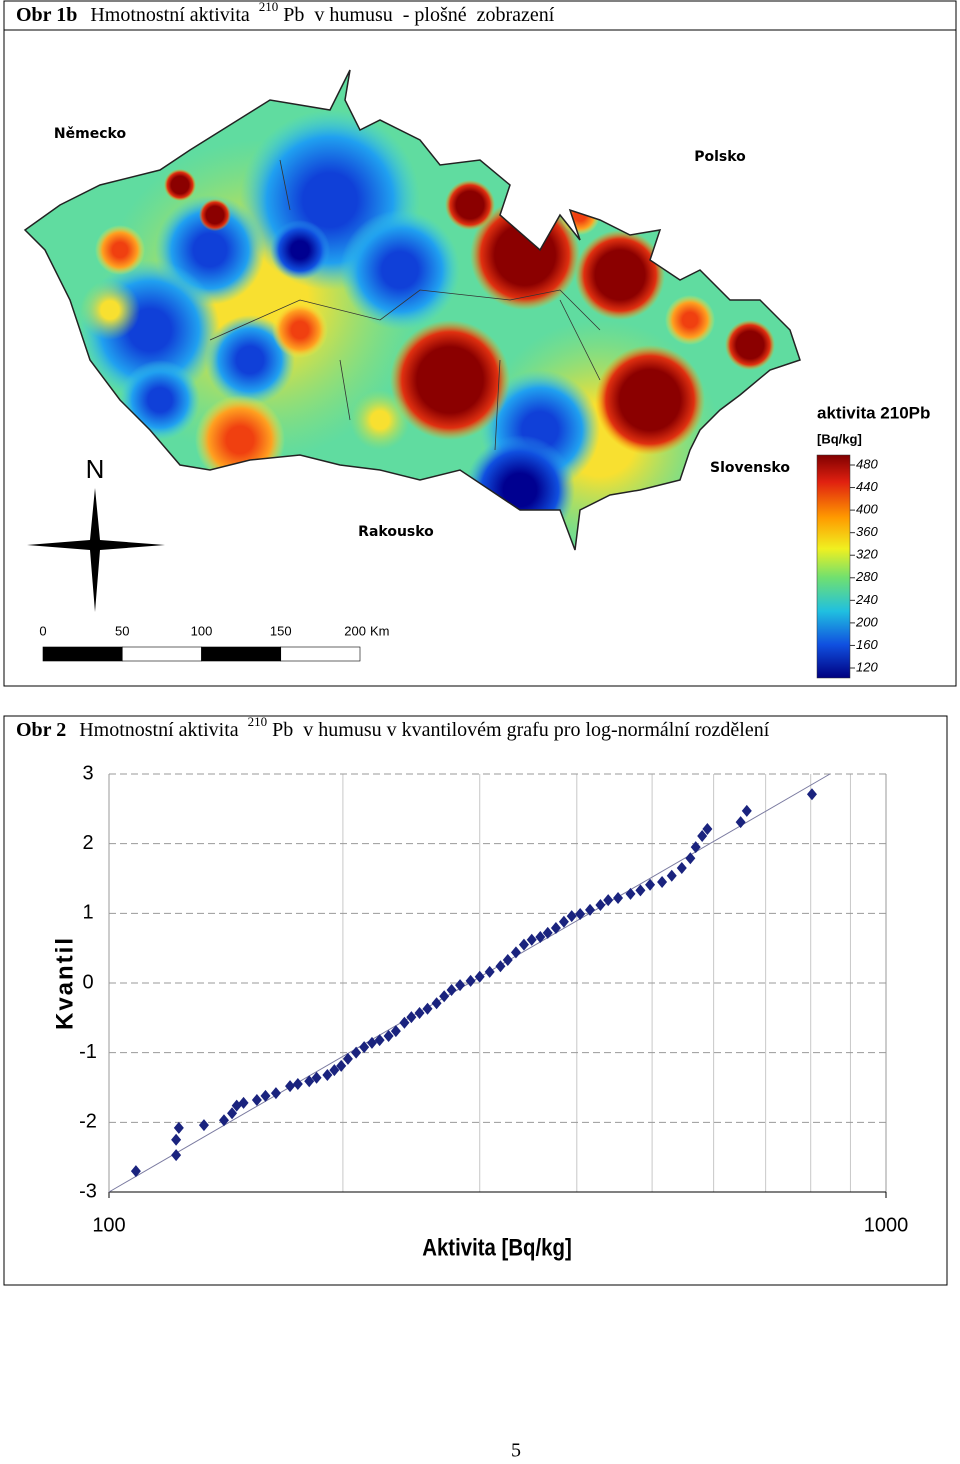 The width and height of the screenshot is (960, 1464). What do you see at coordinates (214, 642) in the screenshot?
I see `scale-bar: 0 50 100 150 200 Km` at bounding box center [214, 642].